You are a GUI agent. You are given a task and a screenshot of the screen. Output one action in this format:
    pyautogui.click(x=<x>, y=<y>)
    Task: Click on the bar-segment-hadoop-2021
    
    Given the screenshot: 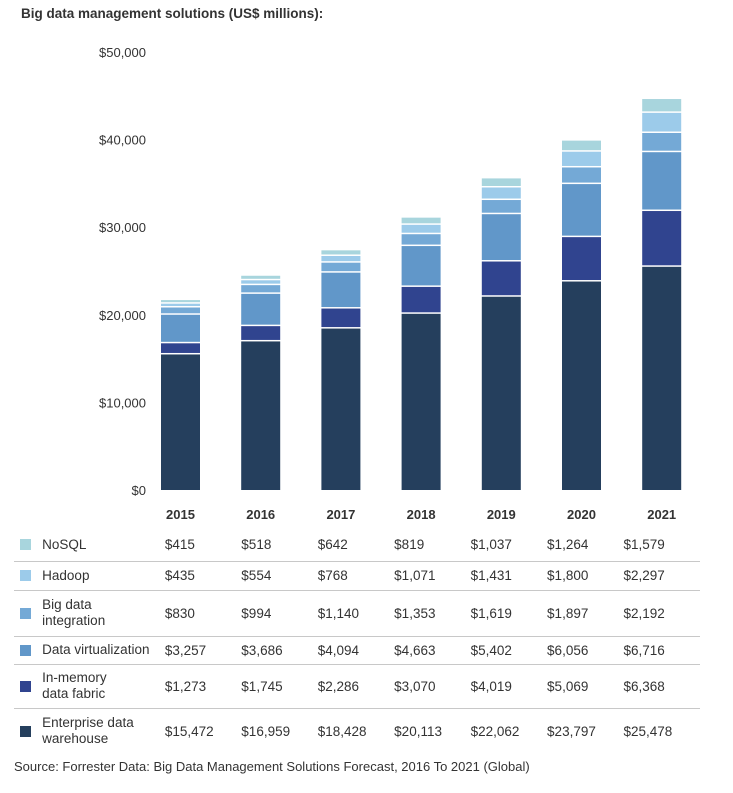 What is the action you would take?
    pyautogui.click(x=662, y=122)
    